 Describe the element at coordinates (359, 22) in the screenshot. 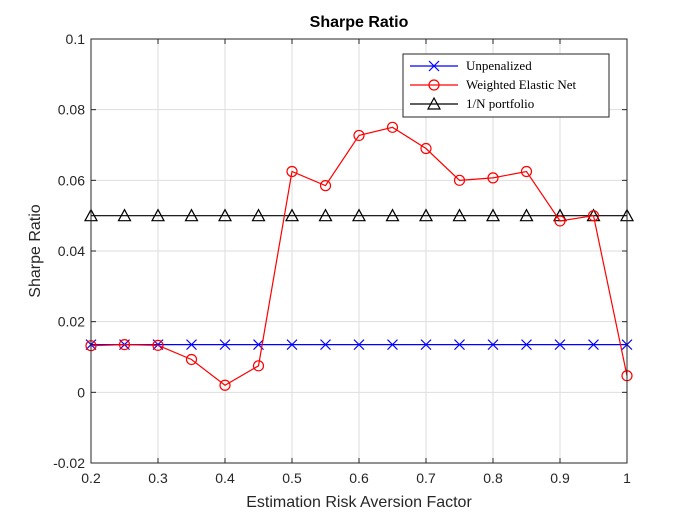

I see `chart-title: Sharpe Ratio` at that location.